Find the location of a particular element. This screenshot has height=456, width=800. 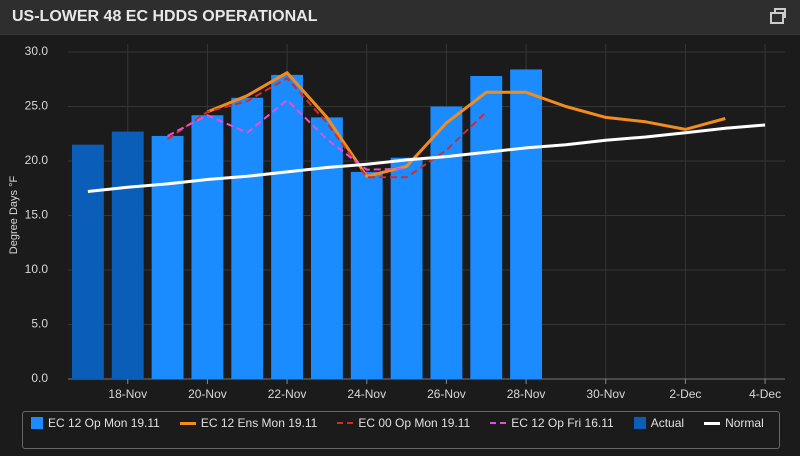

popout-icon is located at coordinates (778, 16).